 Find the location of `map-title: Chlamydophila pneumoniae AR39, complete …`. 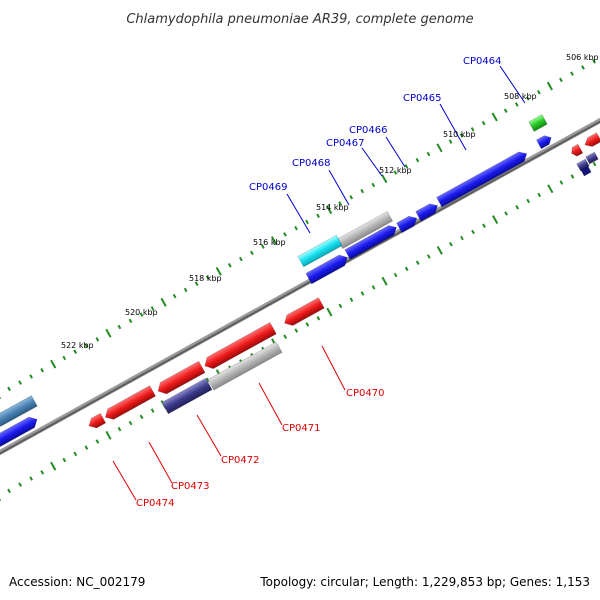

map-title: Chlamydophila pneumoniae AR39, complete … is located at coordinates (299, 19).